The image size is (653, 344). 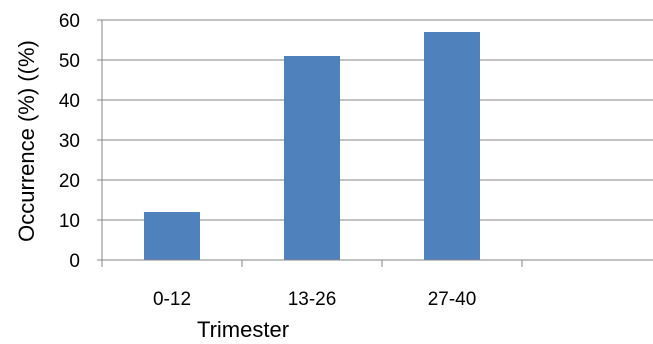 What do you see at coordinates (69, 21) in the screenshot?
I see `y-tick-label-60: 60` at bounding box center [69, 21].